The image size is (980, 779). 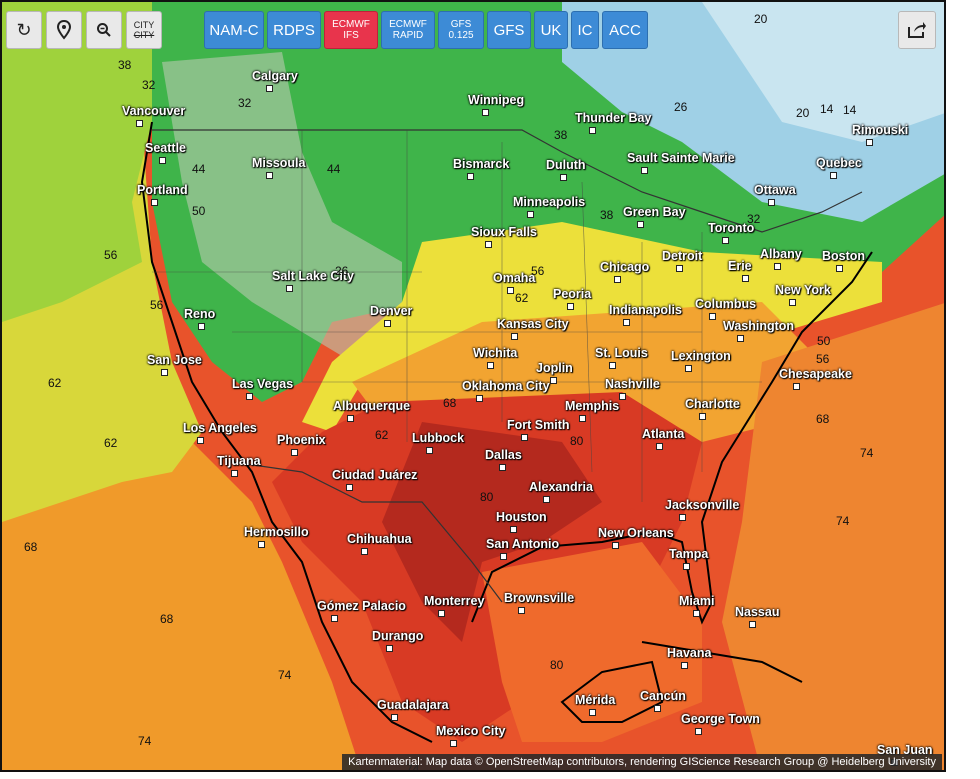 I want to click on coastline-yucatan, so click(x=612, y=691).